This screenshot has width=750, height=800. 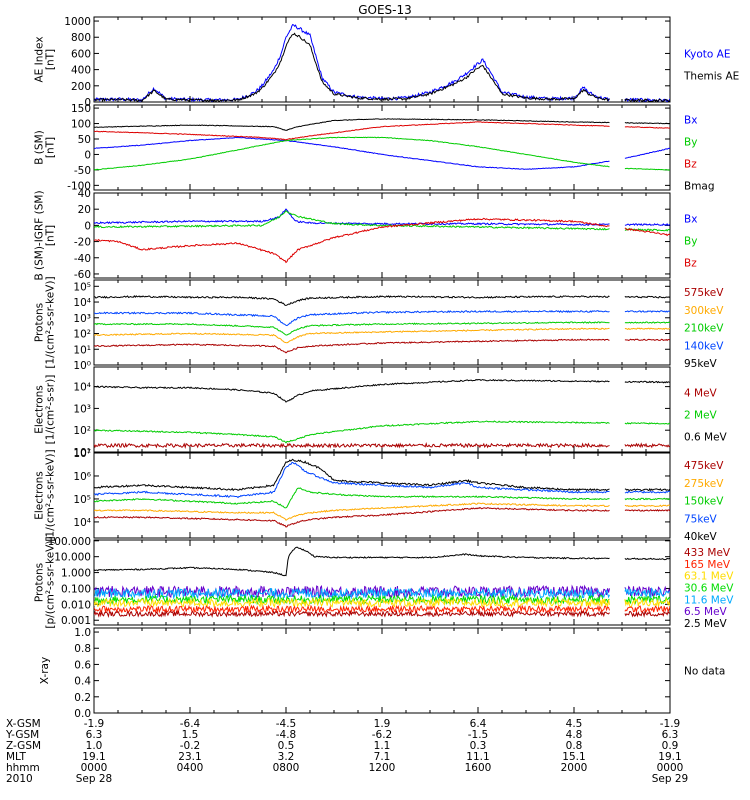 What do you see at coordinates (690, 143) in the screenshot?
I see `legend-entry: By` at bounding box center [690, 143].